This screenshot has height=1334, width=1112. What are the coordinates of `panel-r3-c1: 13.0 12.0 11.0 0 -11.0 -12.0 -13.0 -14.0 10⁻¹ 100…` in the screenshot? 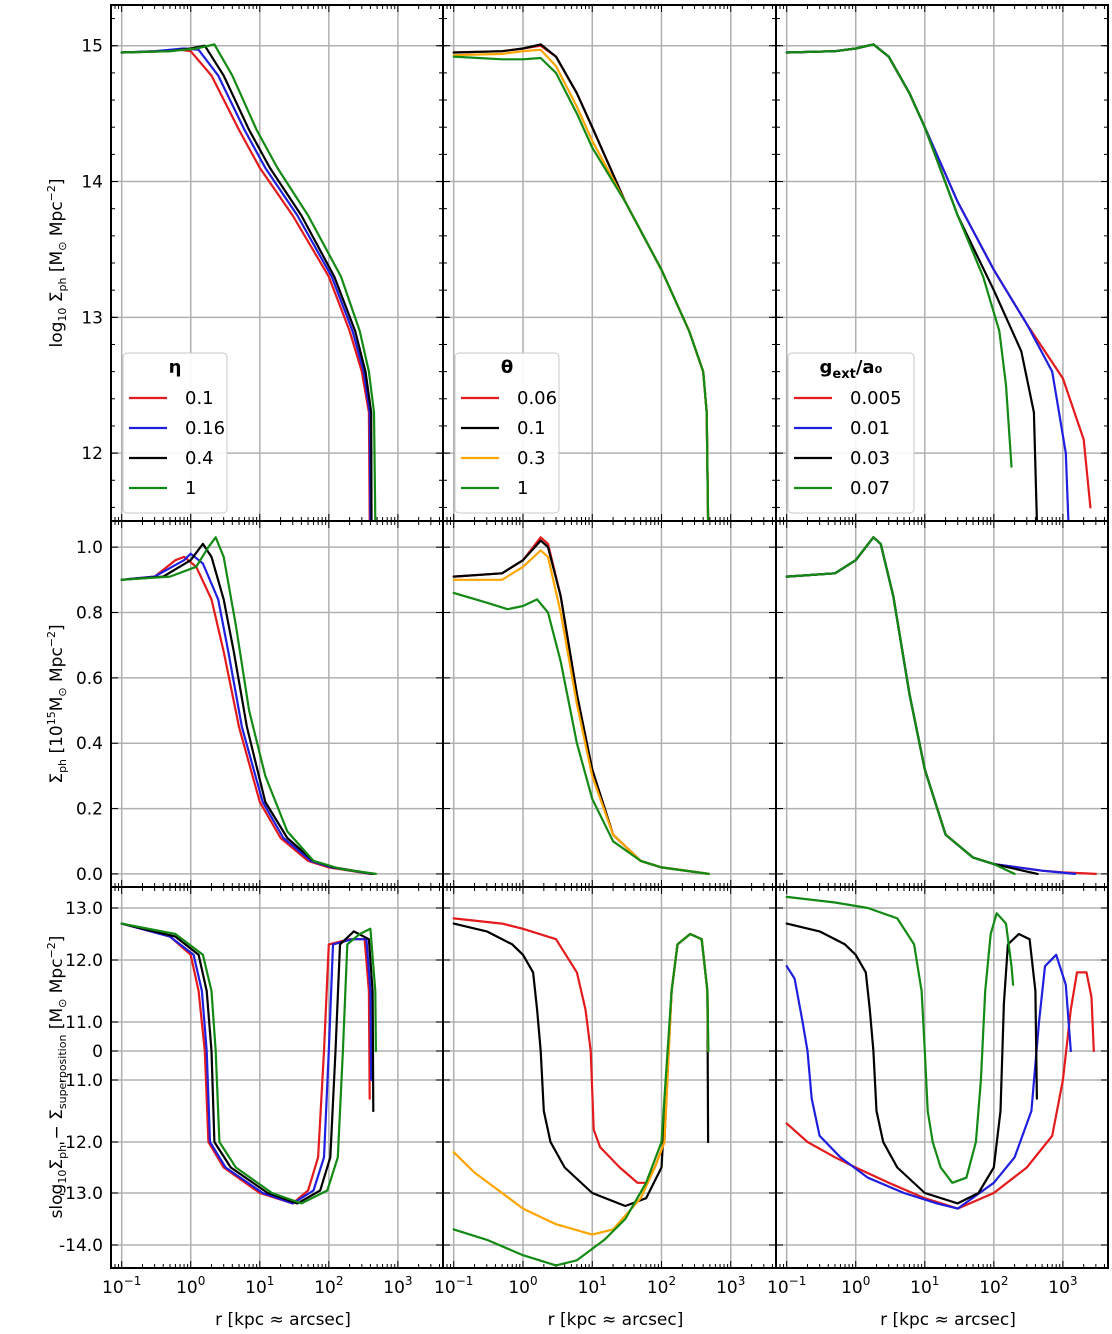 It's located at (251, 1092).